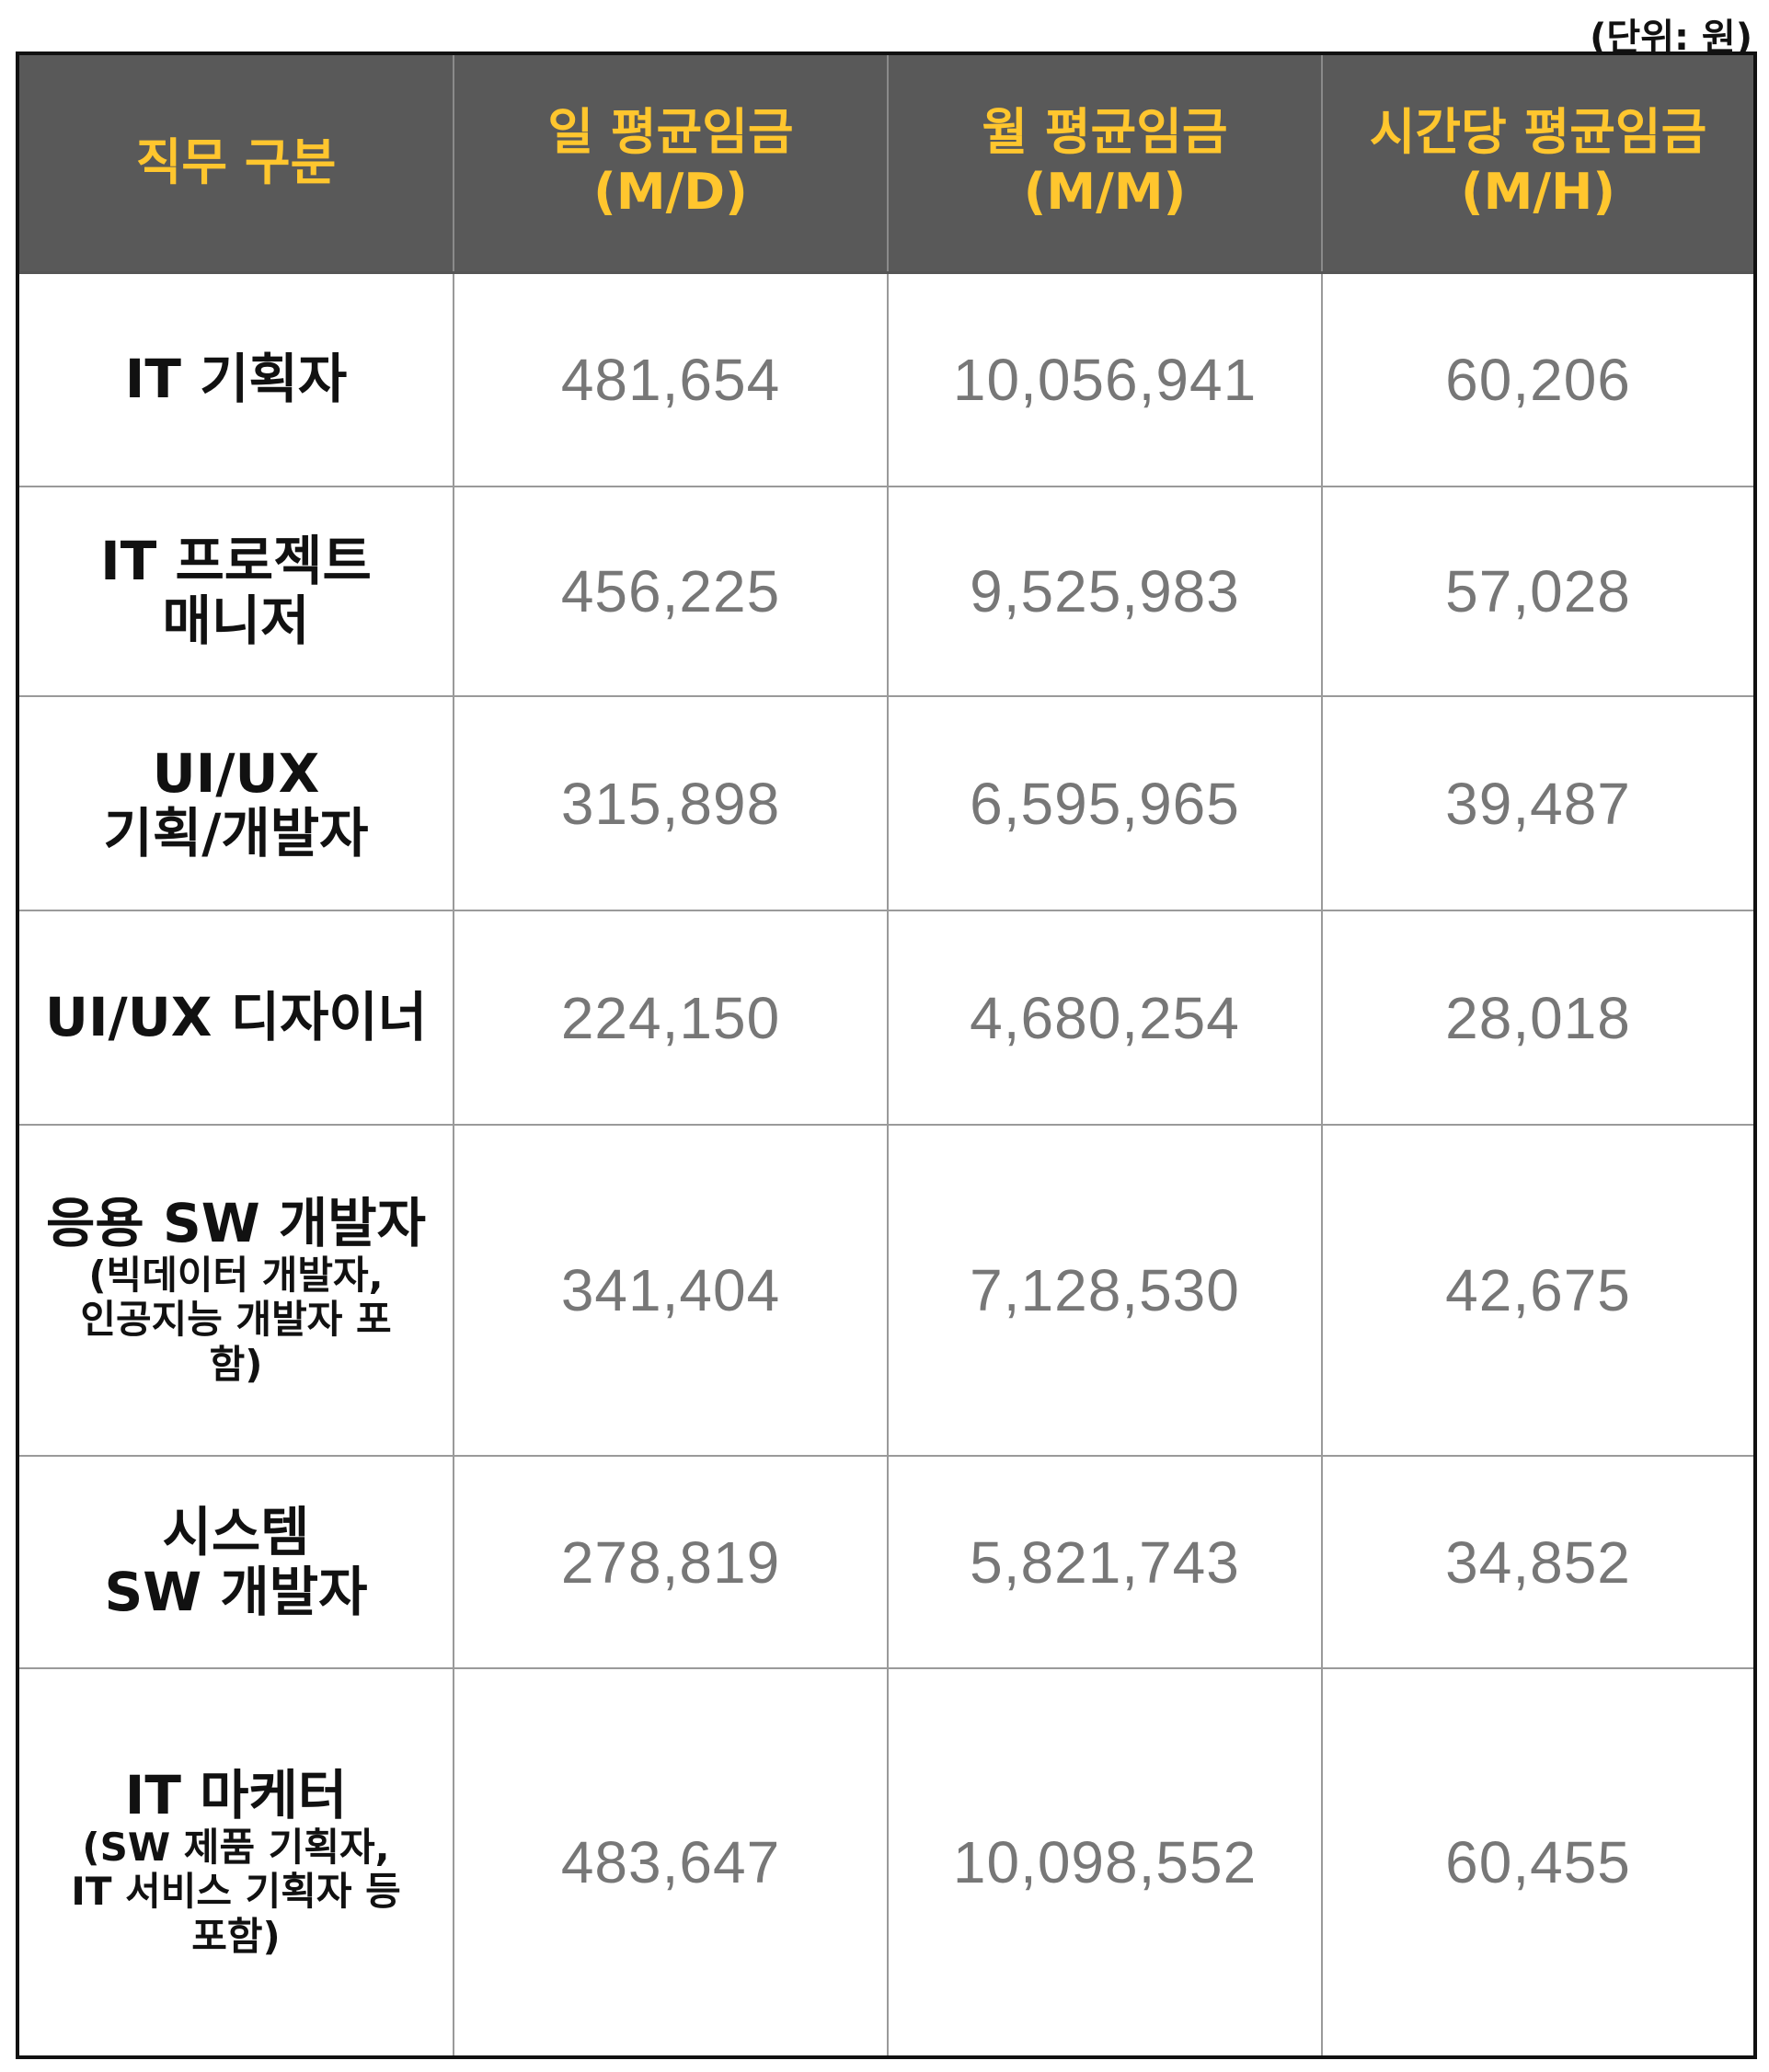 The width and height of the screenshot is (1769, 2072). I want to click on job-role-name: IT 기획자, so click(236, 379).